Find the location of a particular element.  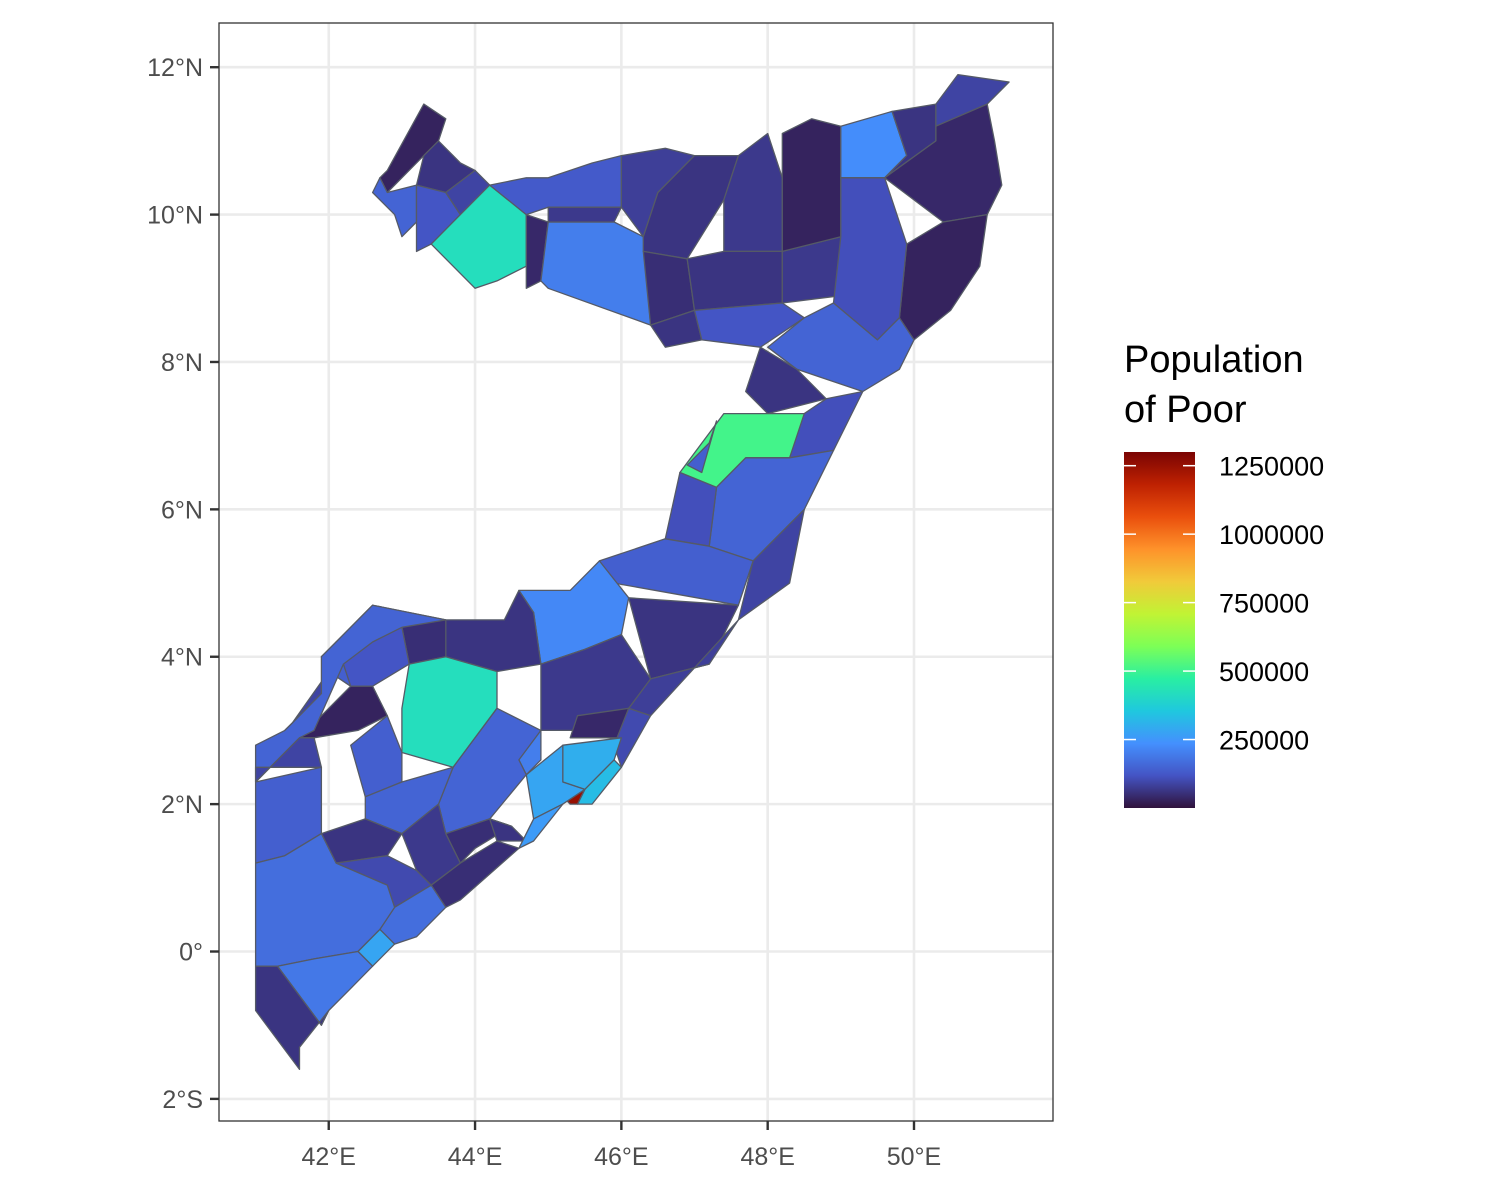

x-axis: 42°E 44°E 46°E 48°E 50°E is located at coordinates (621, 1146).